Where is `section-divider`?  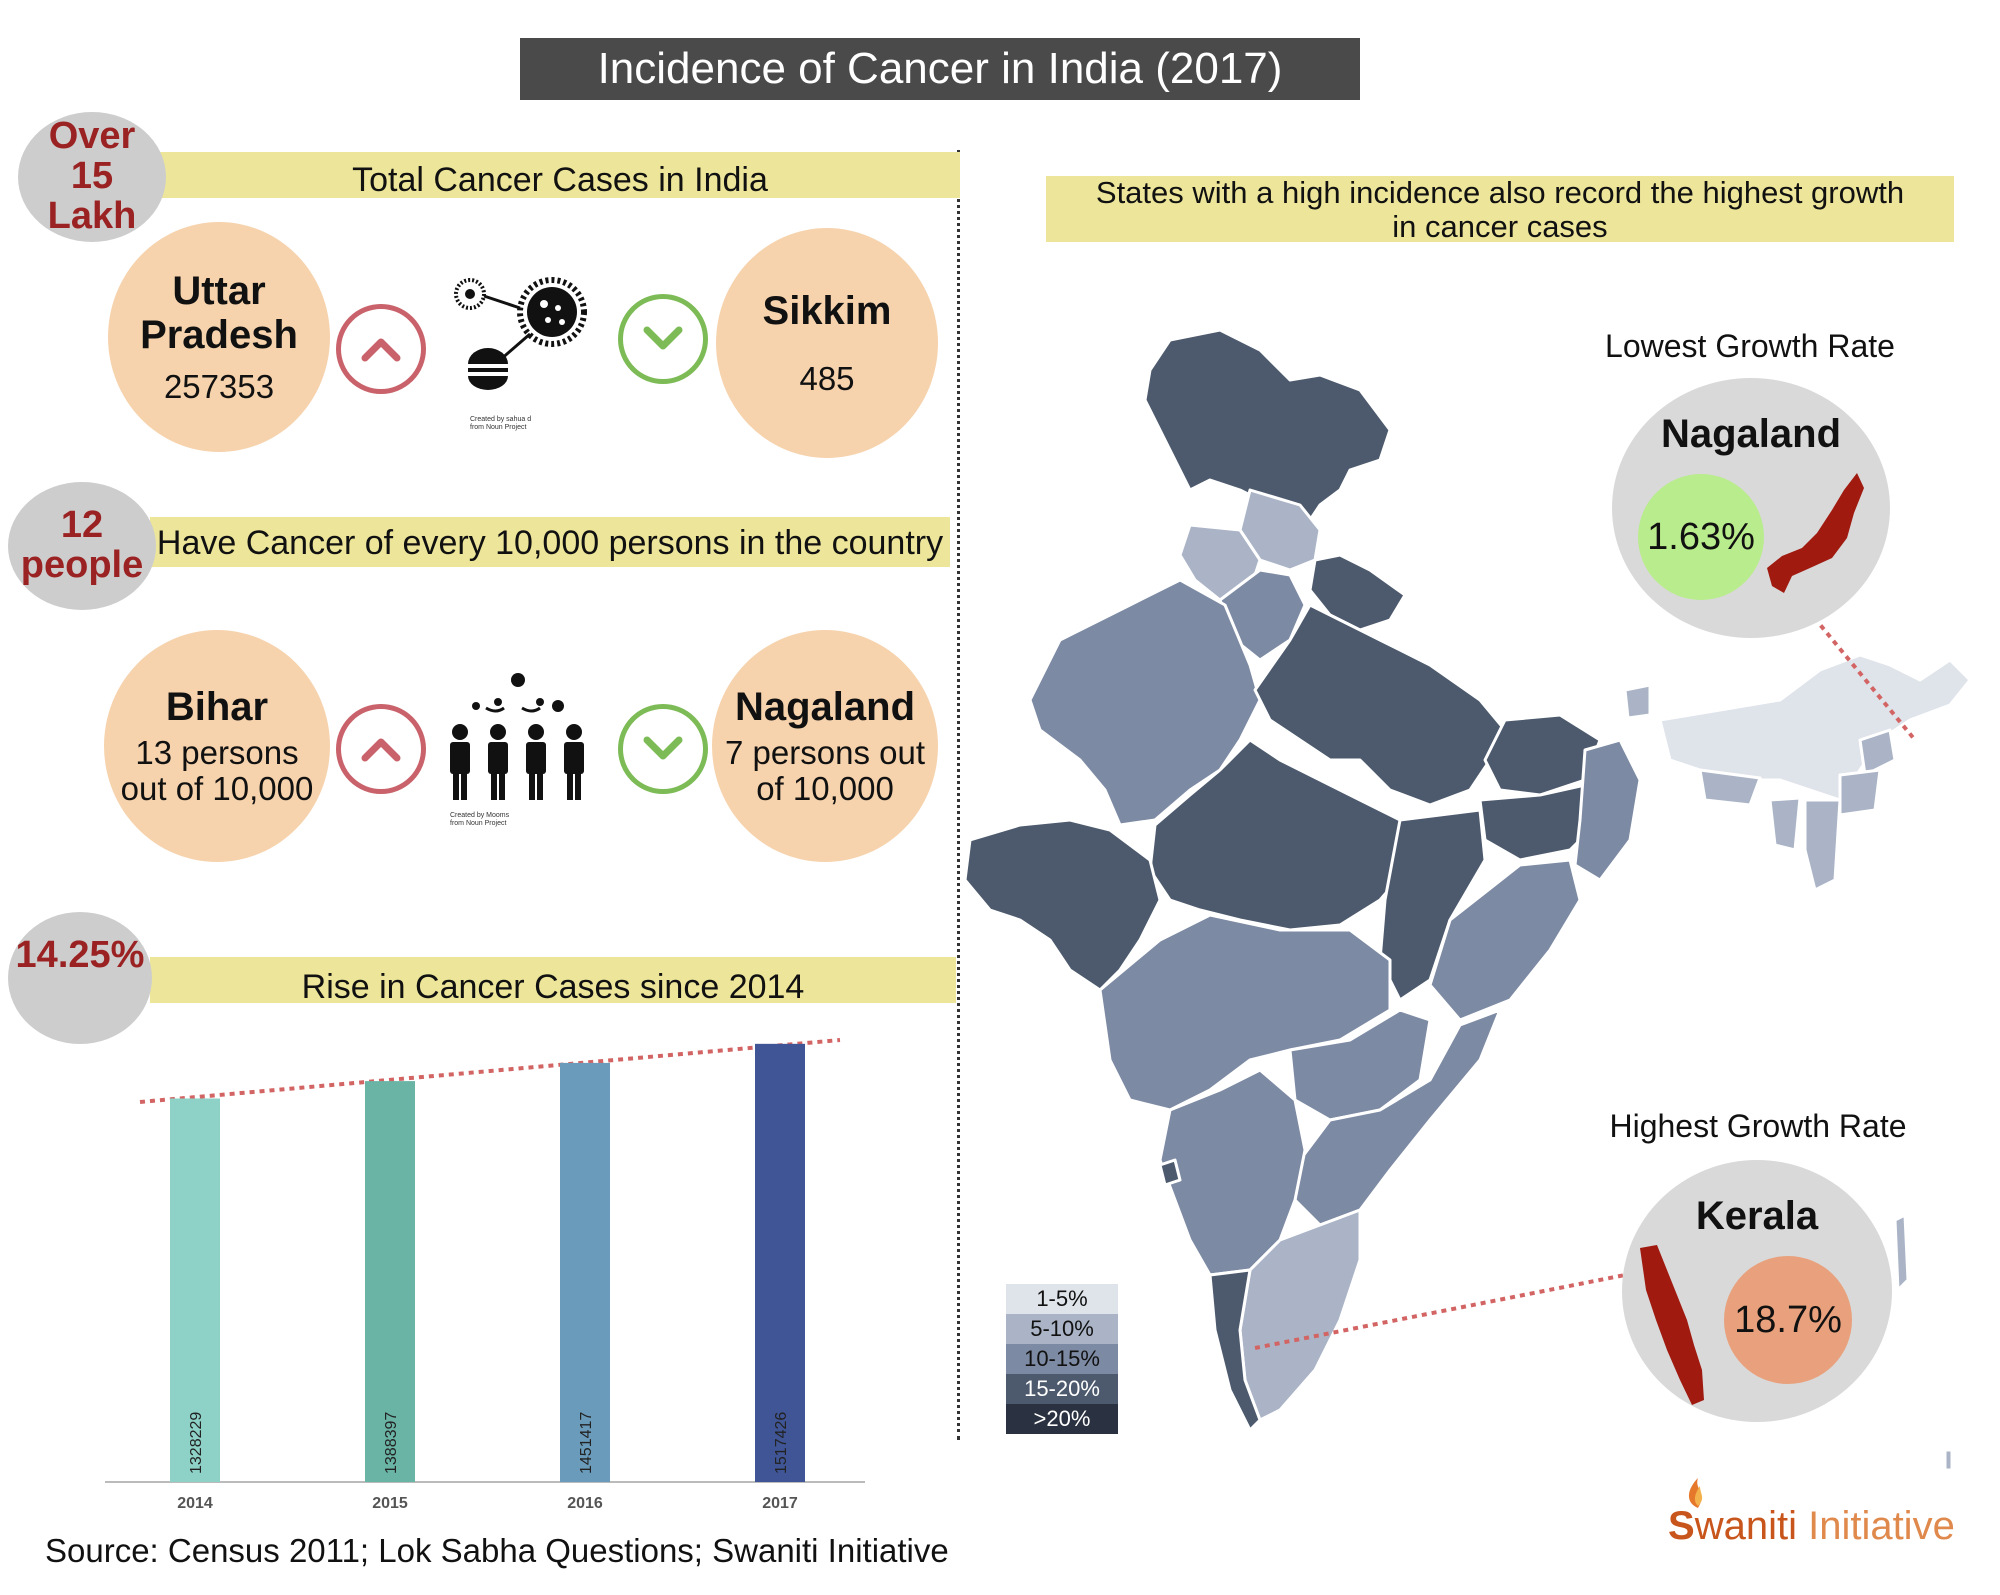 section-divider is located at coordinates (958, 795).